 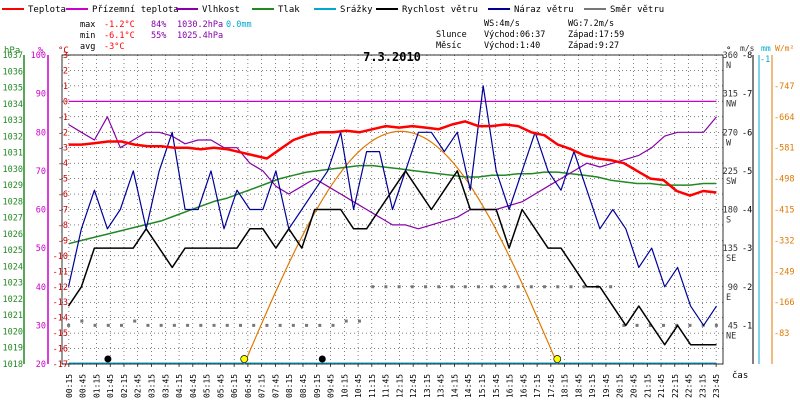 I want to click on x-tick-label: 13:45, so click(x=441, y=386).